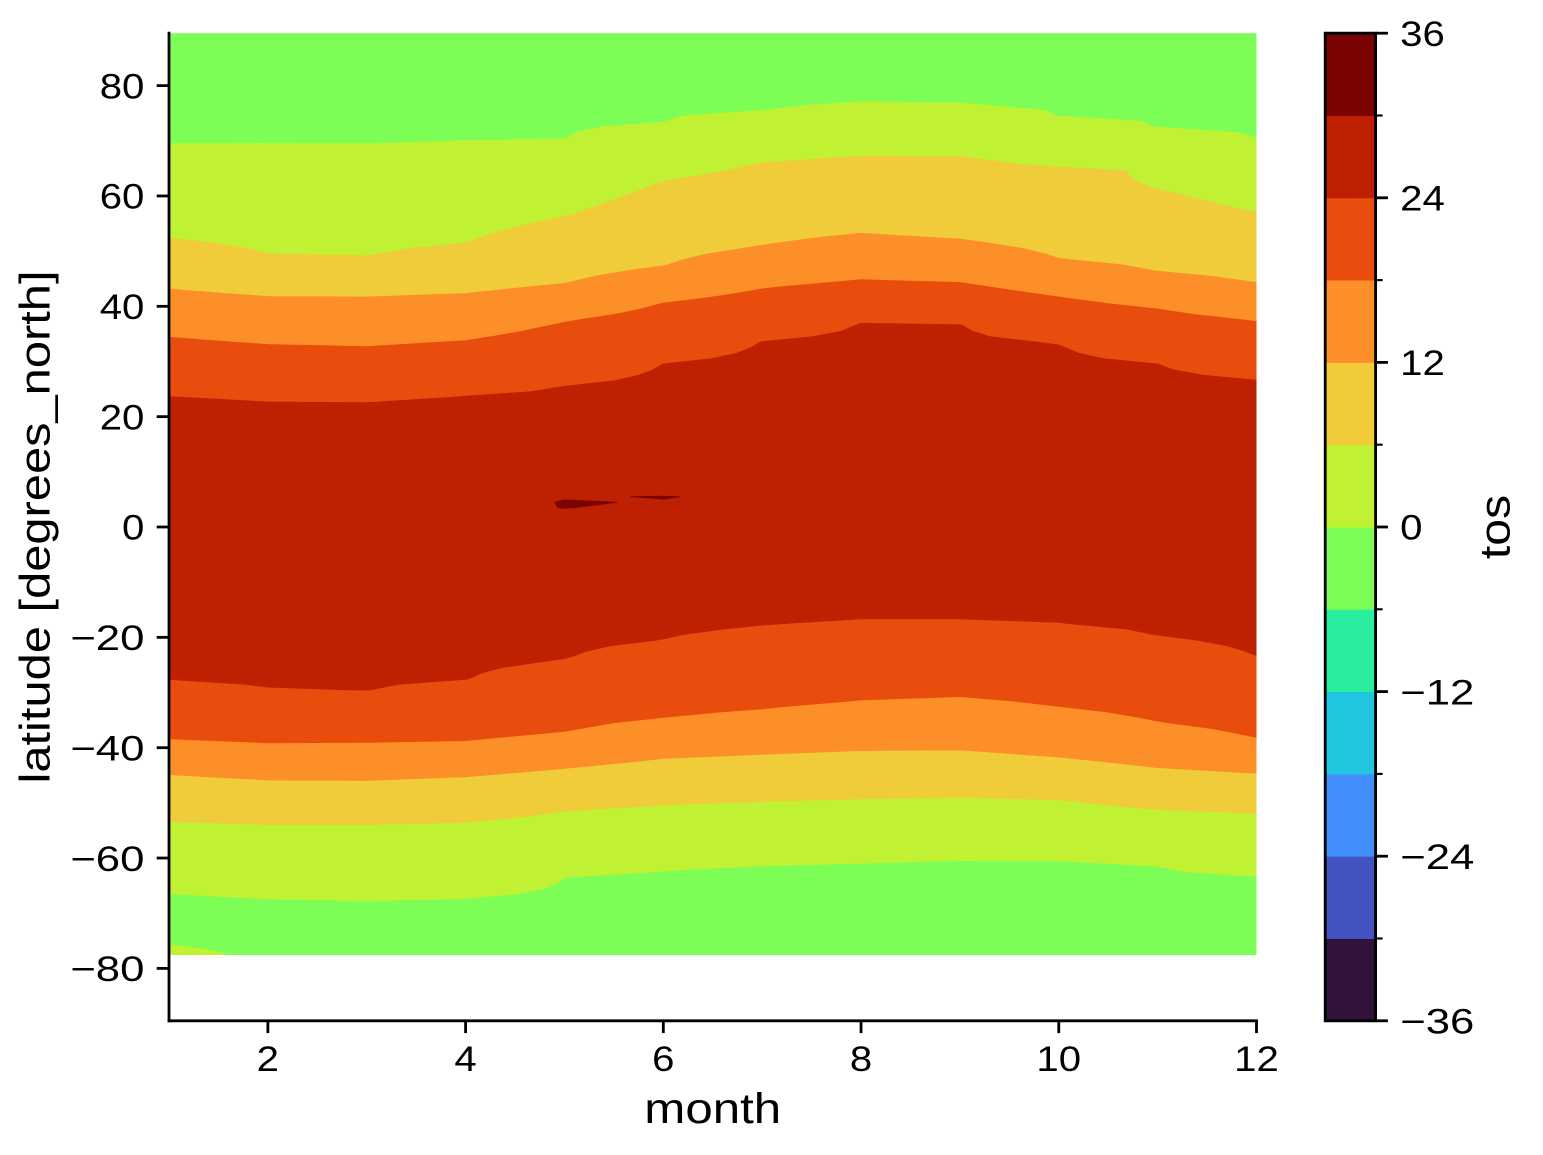 This screenshot has width=1543, height=1155. Describe the element at coordinates (107, 638) in the screenshot. I see `svg-text: −20` at that location.